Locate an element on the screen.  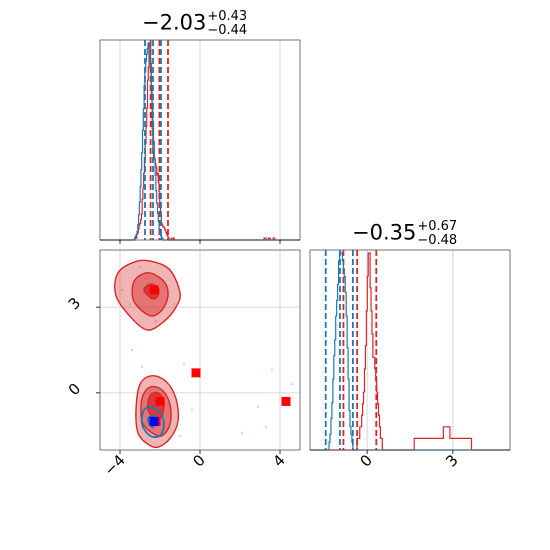
title-param-1-minus: −0.44 is located at coordinates (227, 30).